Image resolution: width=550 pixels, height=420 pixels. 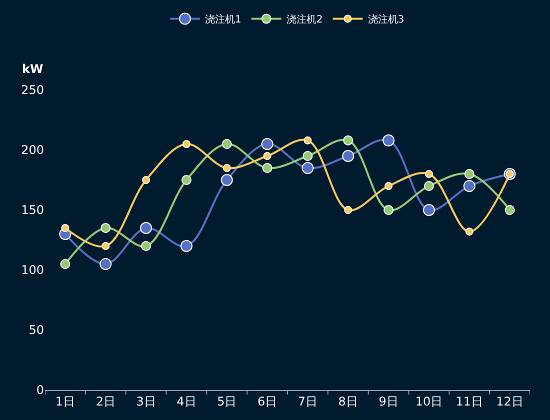 What do you see at coordinates (304, 20) in the screenshot?
I see `legend-label: 浇注机2` at bounding box center [304, 20].